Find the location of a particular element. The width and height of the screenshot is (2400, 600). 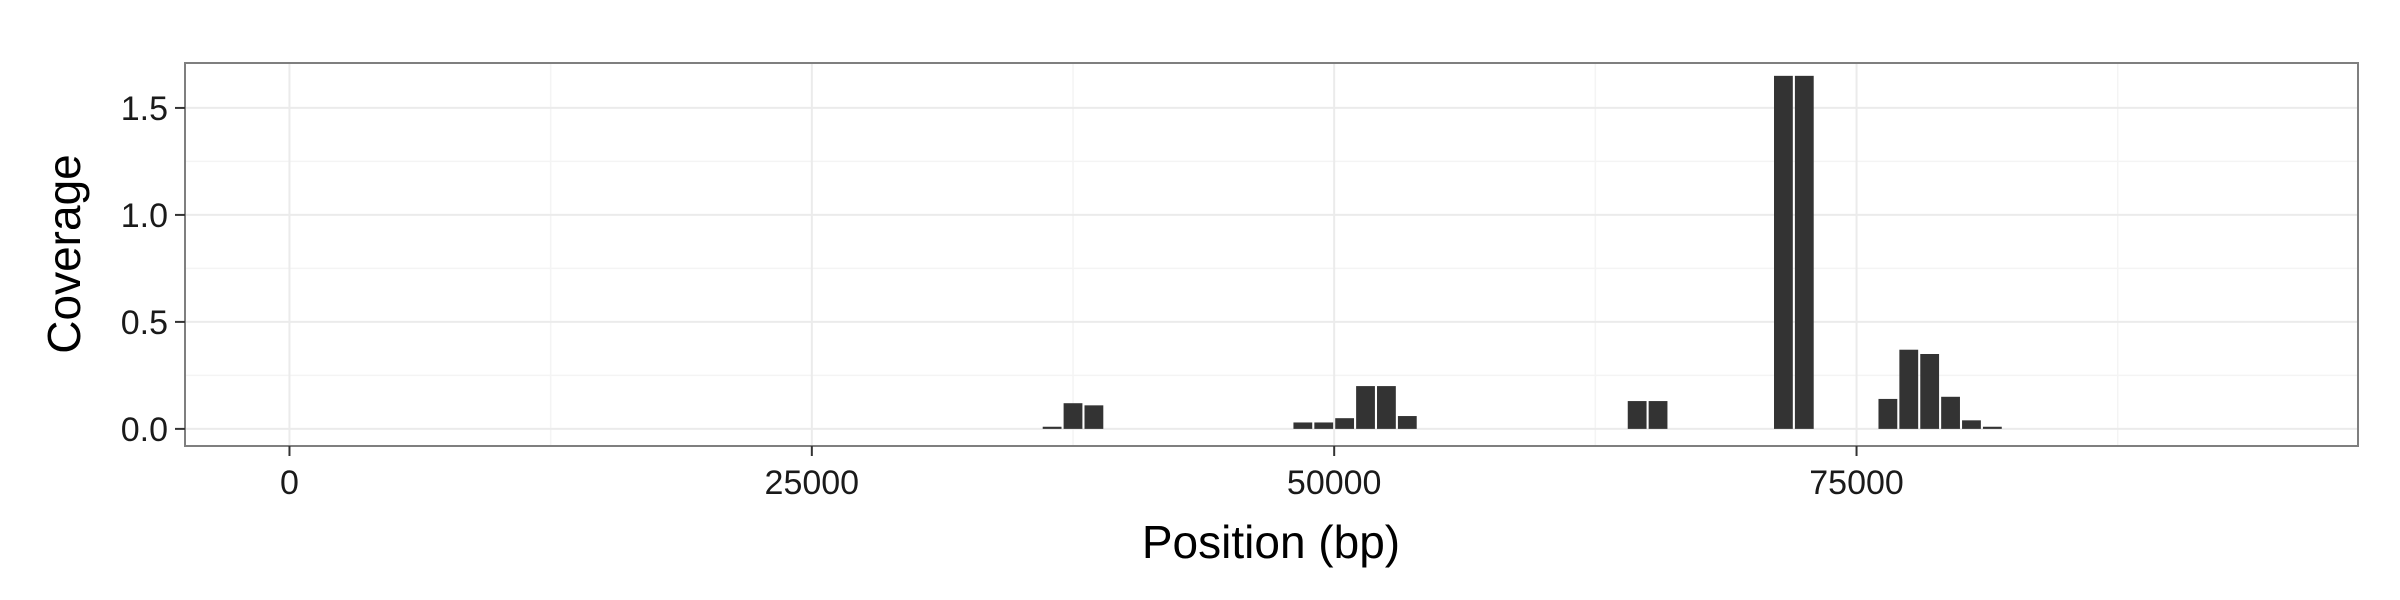

x-tick-label: 50000 is located at coordinates (1334, 483).